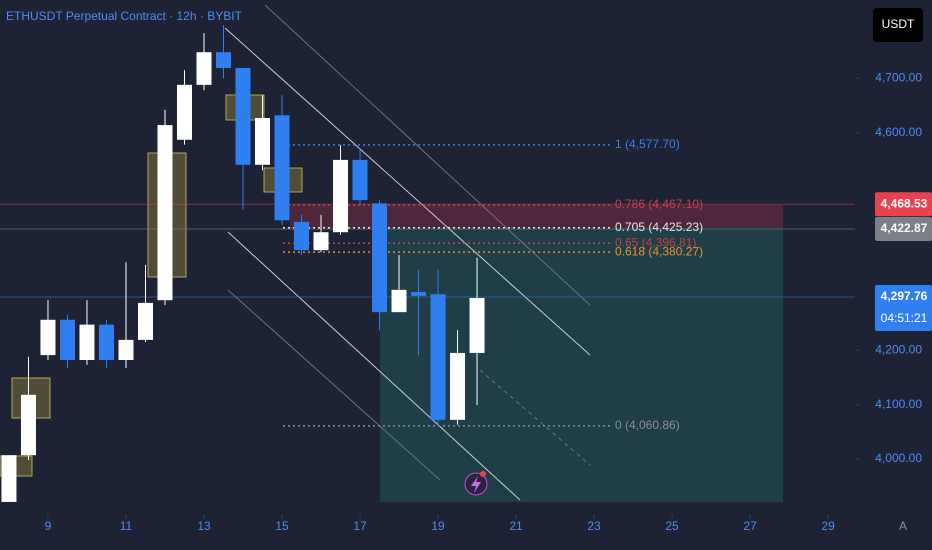 The width and height of the screenshot is (932, 550). Describe the element at coordinates (904, 318) in the screenshot. I see `countdown: 04:51:21` at that location.